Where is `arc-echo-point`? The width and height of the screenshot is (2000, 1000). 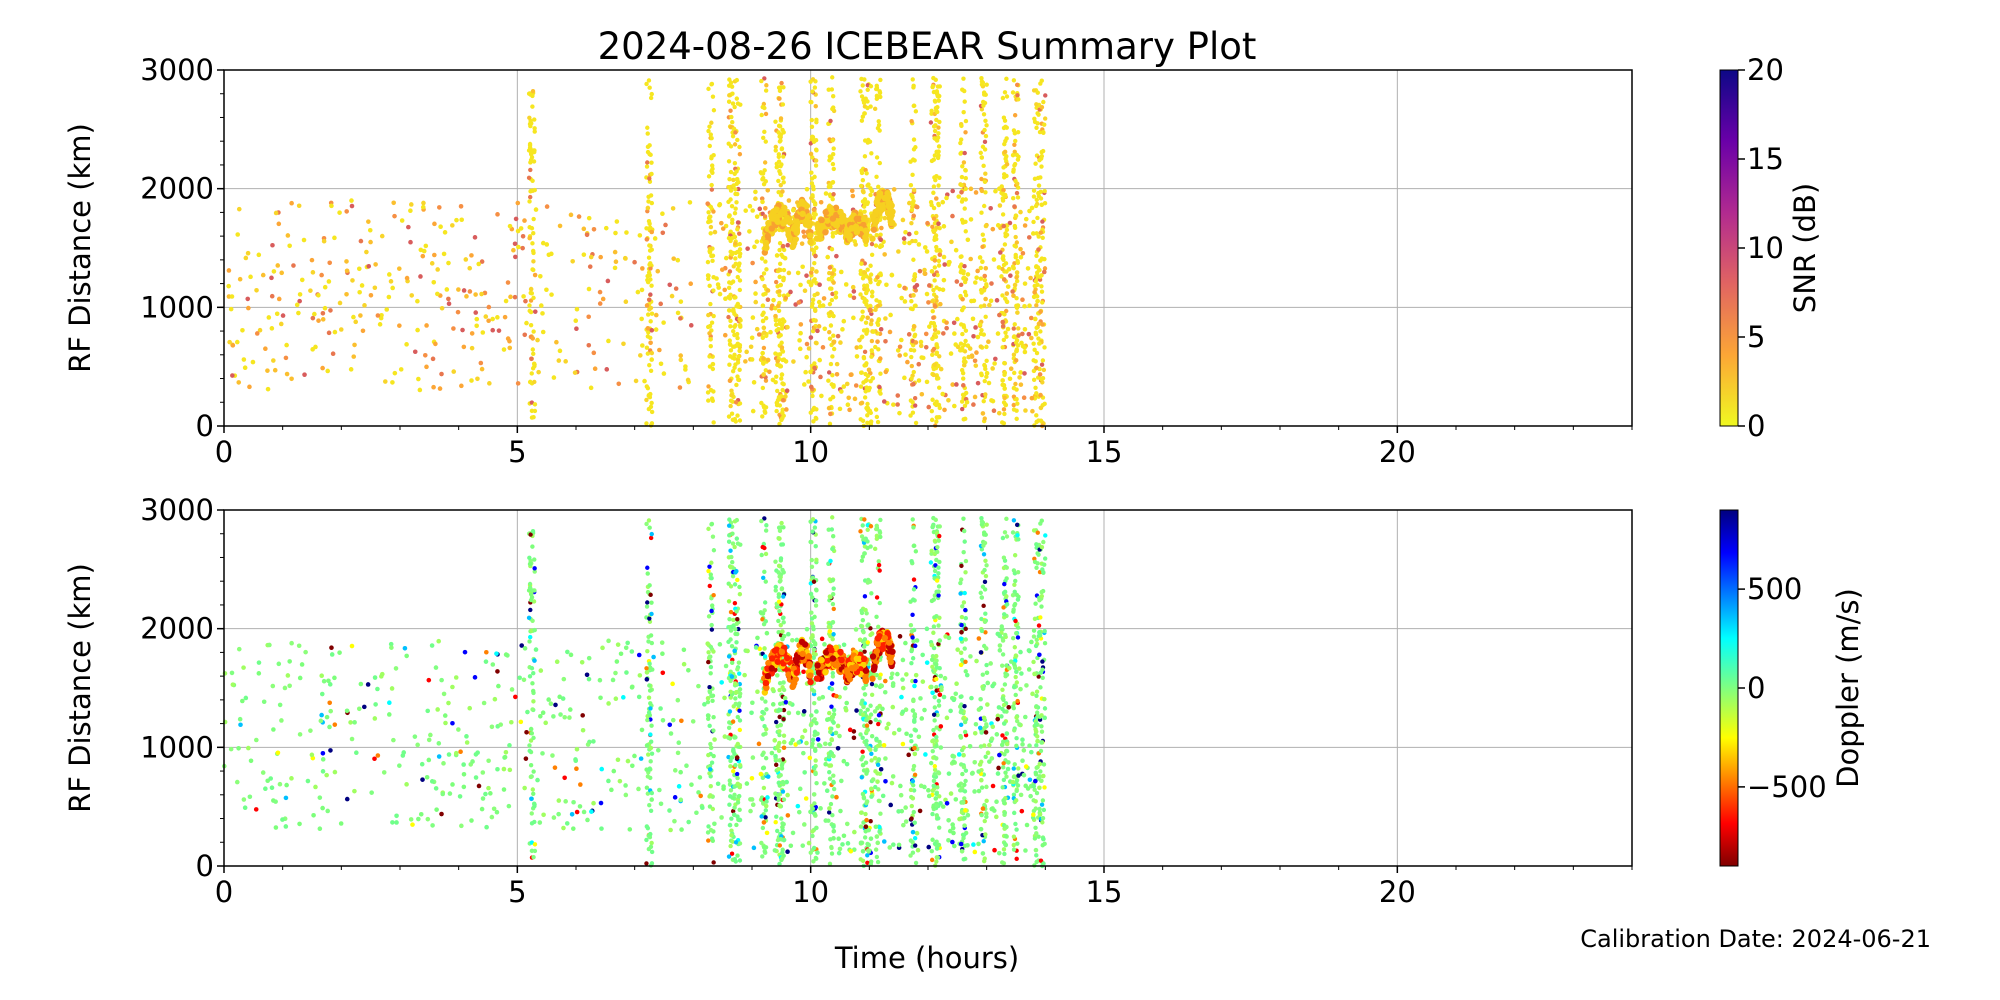 arc-echo-point is located at coordinates (787, 218).